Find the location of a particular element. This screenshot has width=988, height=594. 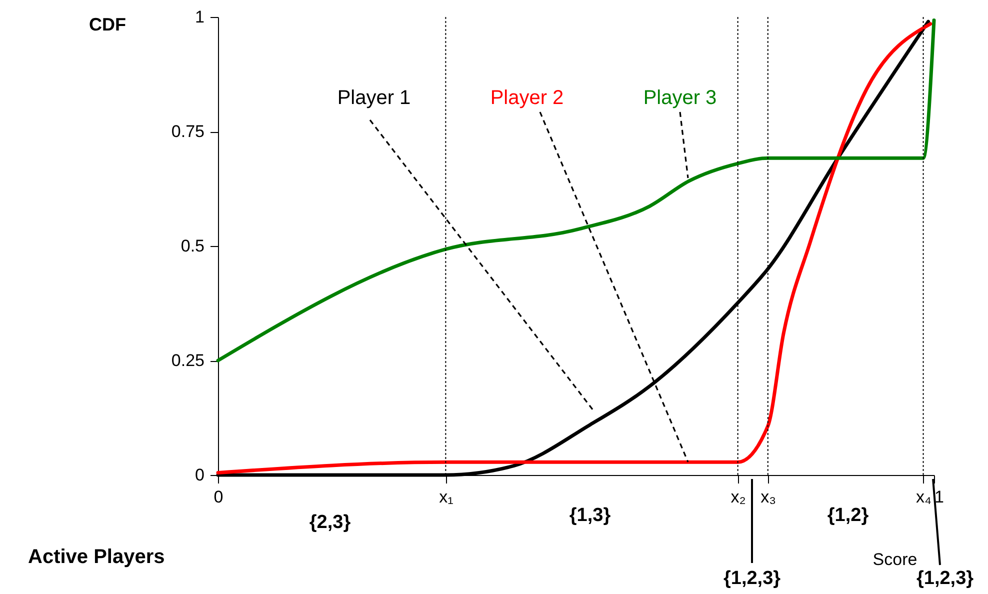

x-tick-label: x₄ is located at coordinates (924, 497).